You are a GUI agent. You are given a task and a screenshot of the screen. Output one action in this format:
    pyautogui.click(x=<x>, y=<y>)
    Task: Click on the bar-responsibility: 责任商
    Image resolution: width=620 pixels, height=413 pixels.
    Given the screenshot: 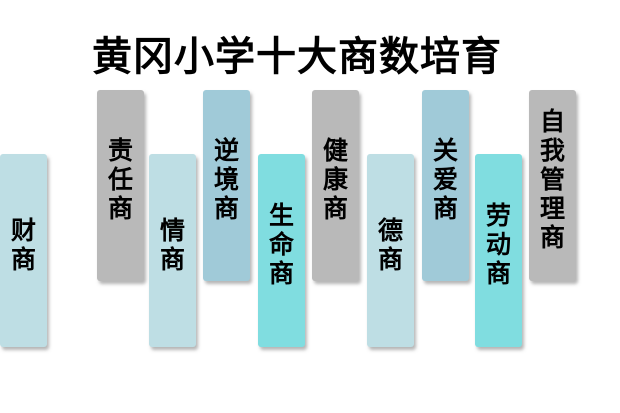 What is the action you would take?
    pyautogui.click(x=120, y=185)
    